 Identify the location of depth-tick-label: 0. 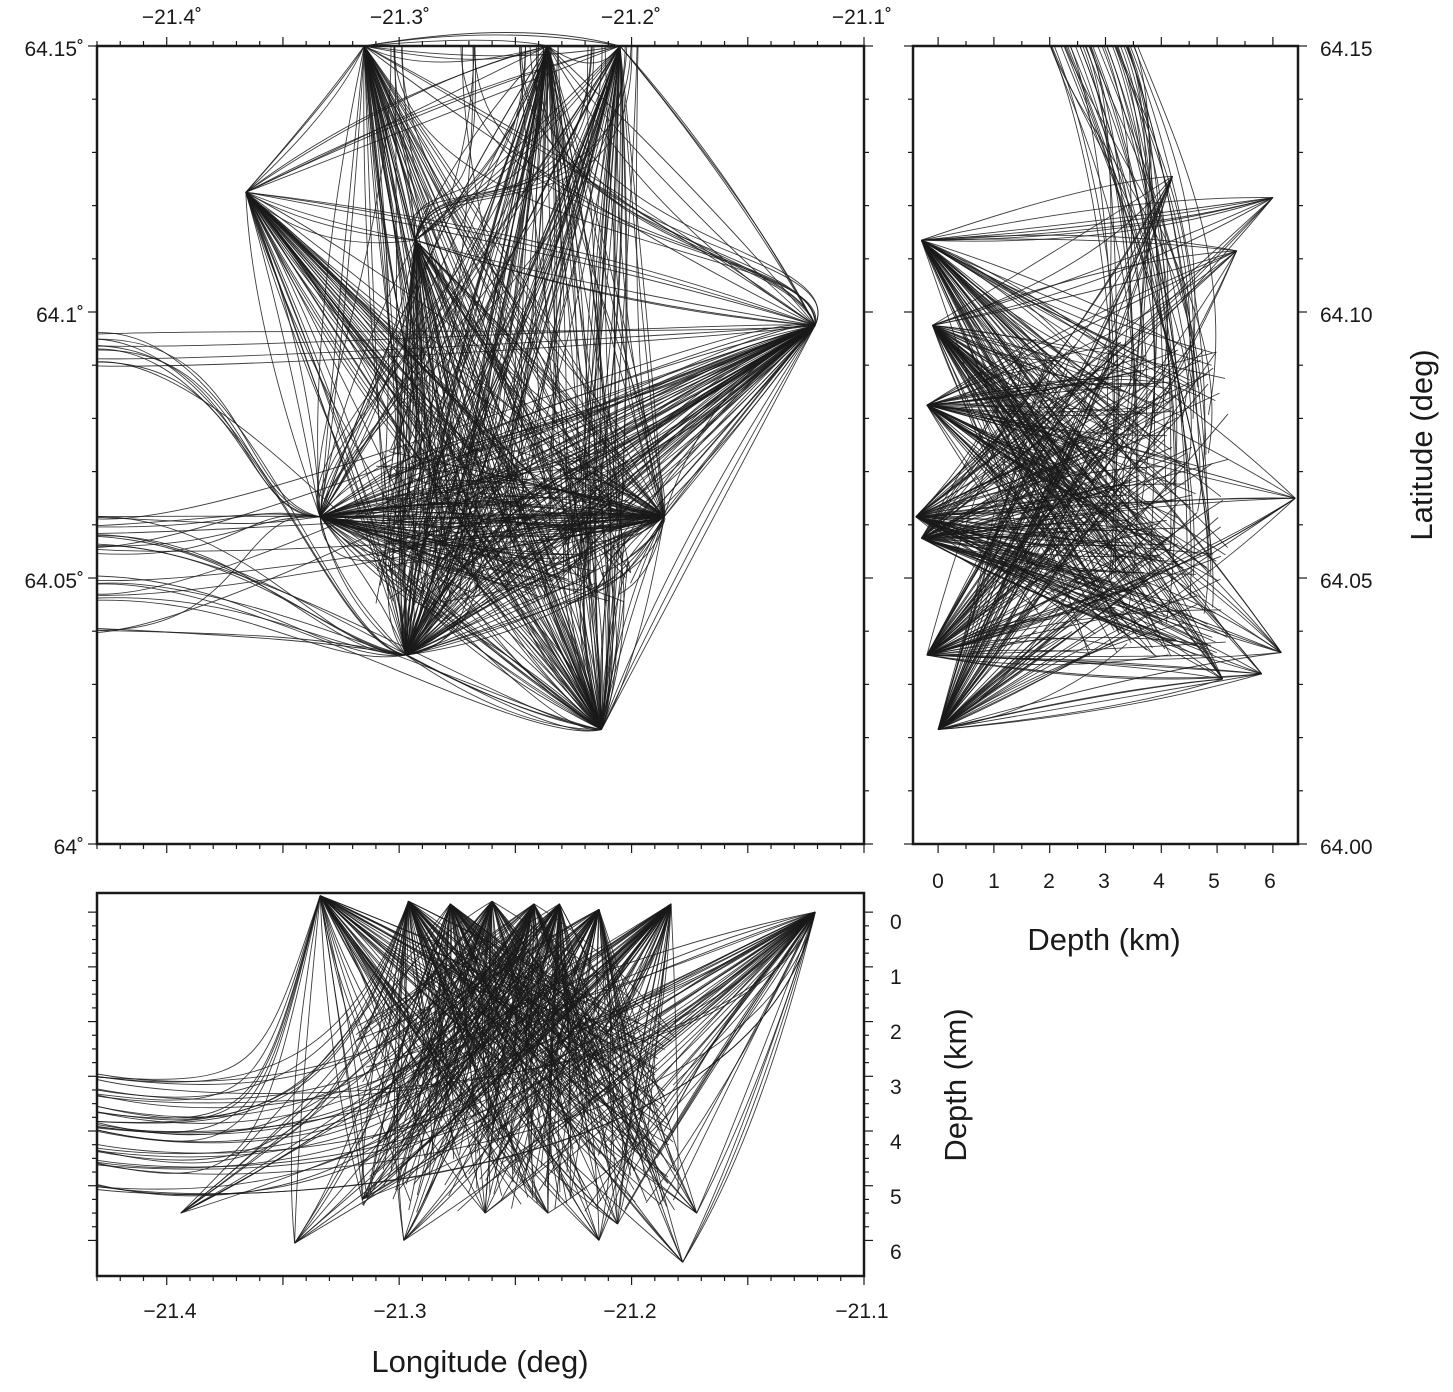
(896, 922).